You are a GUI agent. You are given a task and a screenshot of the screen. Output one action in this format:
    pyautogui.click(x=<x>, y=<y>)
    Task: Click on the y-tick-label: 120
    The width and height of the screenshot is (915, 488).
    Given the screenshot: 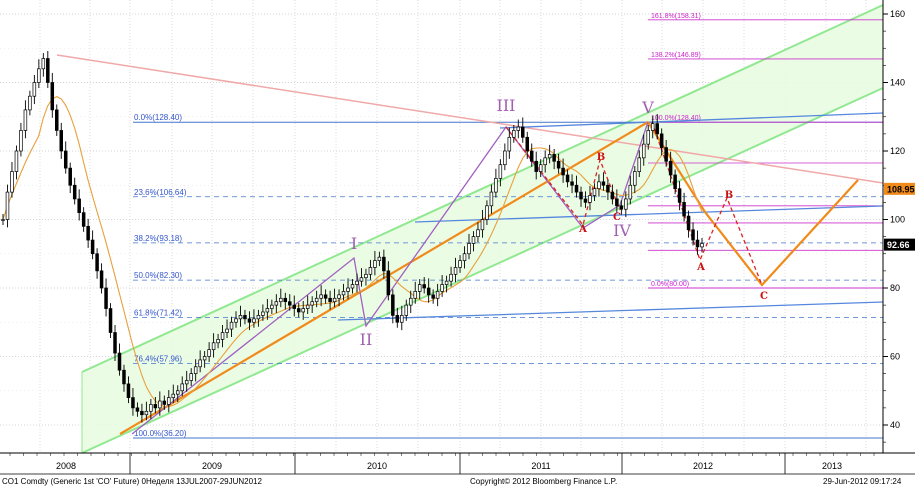 What is the action you would take?
    pyautogui.click(x=897, y=151)
    